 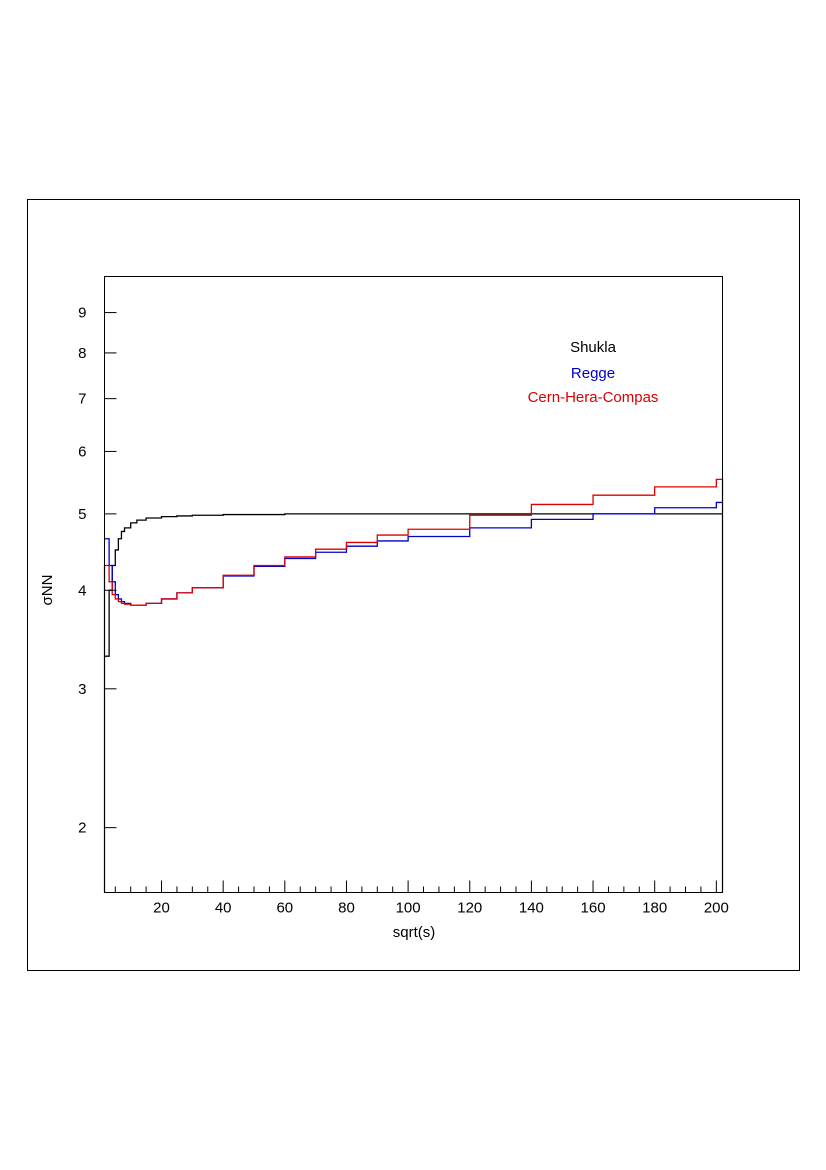 I want to click on x-tick-label: 80, so click(x=346, y=908).